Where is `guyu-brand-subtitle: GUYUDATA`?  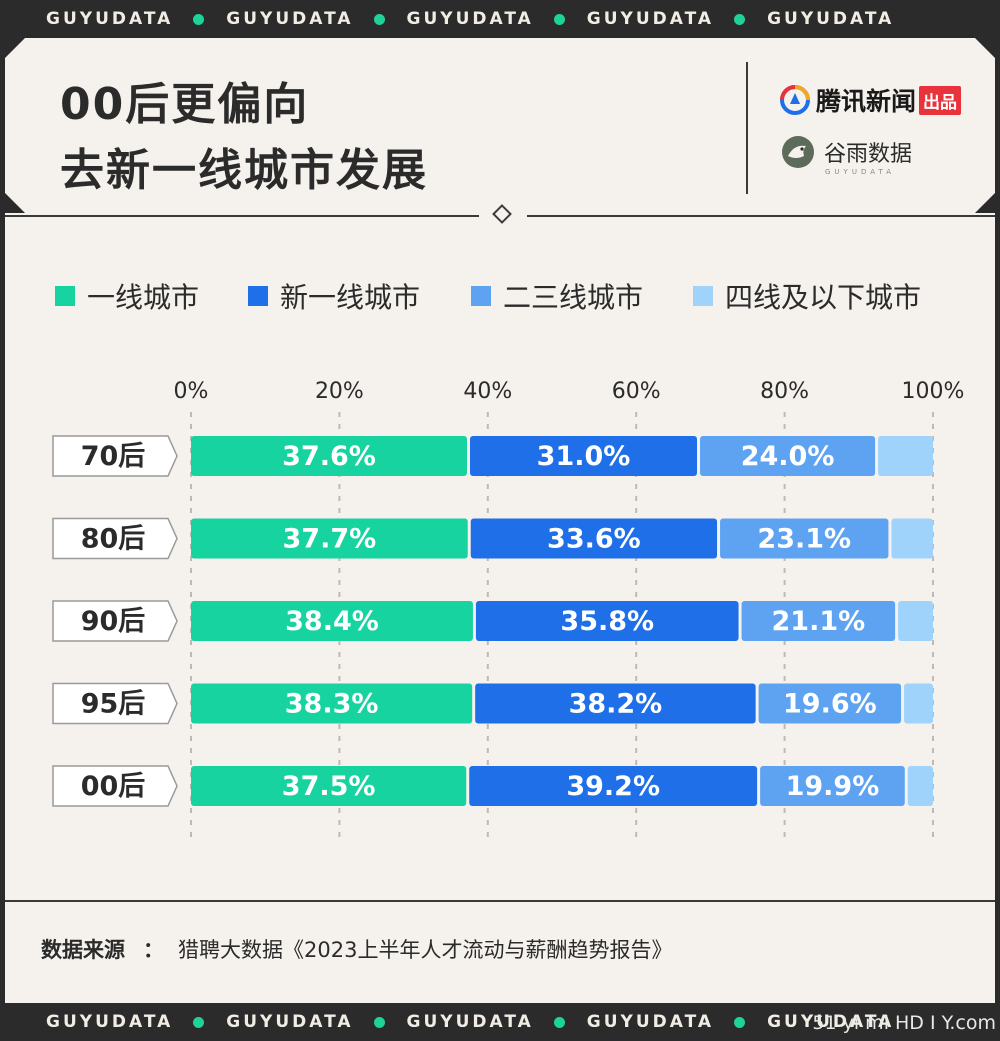 guyu-brand-subtitle: GUYUDATA is located at coordinates (860, 172).